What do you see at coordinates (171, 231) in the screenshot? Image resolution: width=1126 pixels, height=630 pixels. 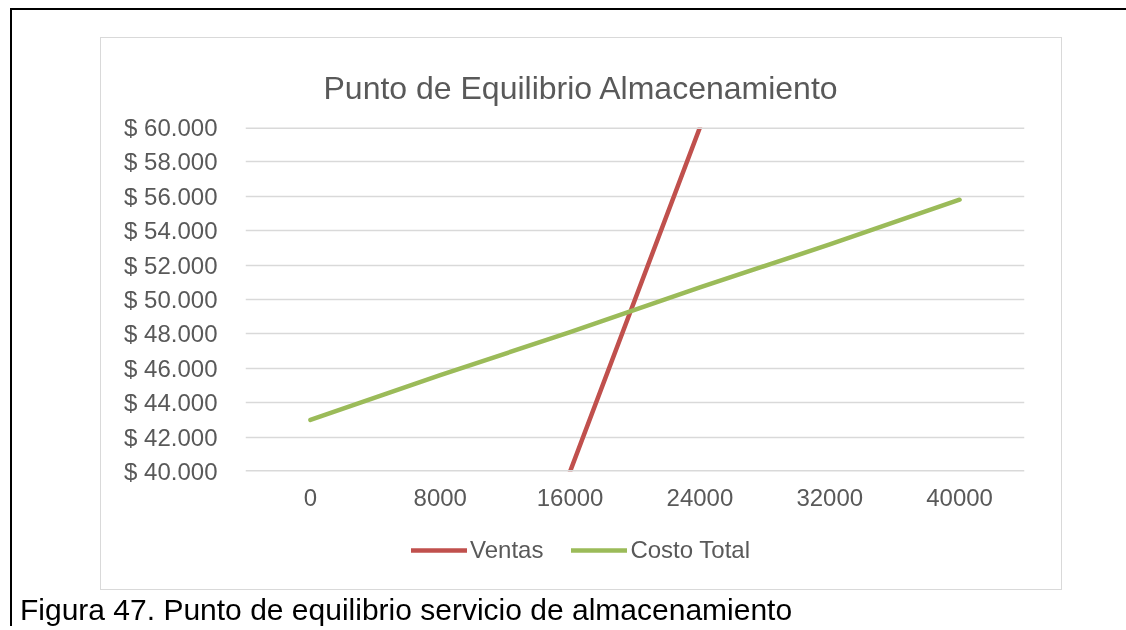 I see `y-tick-label: $ 54.000` at bounding box center [171, 231].